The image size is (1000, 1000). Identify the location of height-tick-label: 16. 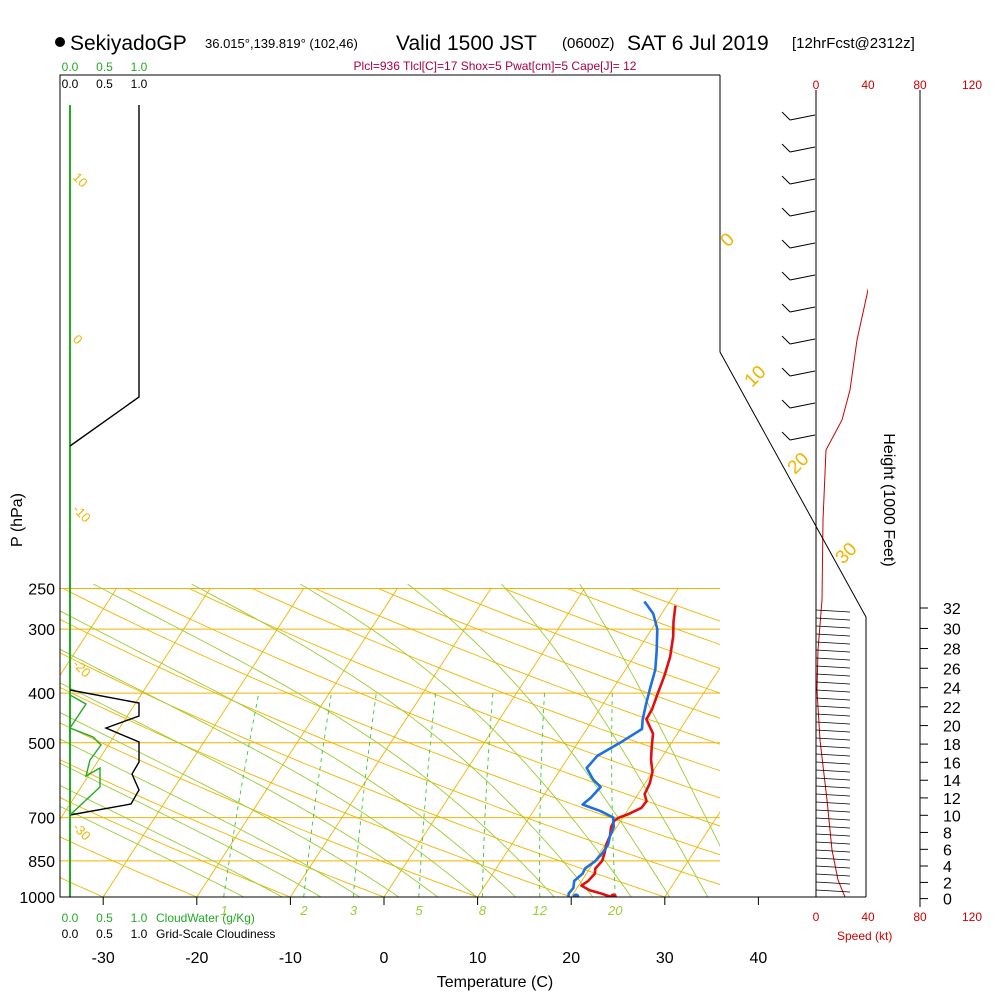
(952, 763).